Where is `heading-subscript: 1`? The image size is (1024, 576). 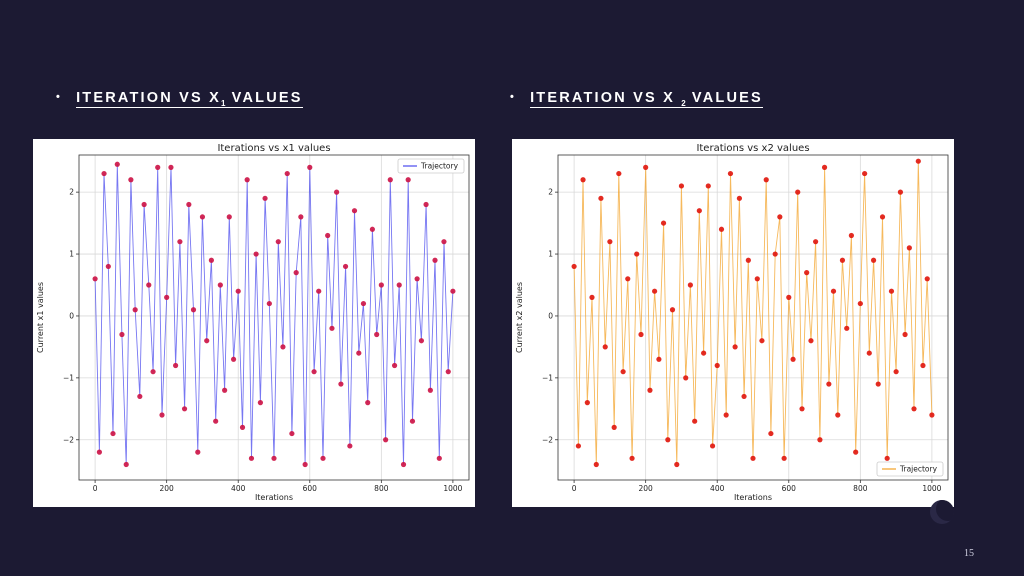
heading-subscript: 1 is located at coordinates (223, 103).